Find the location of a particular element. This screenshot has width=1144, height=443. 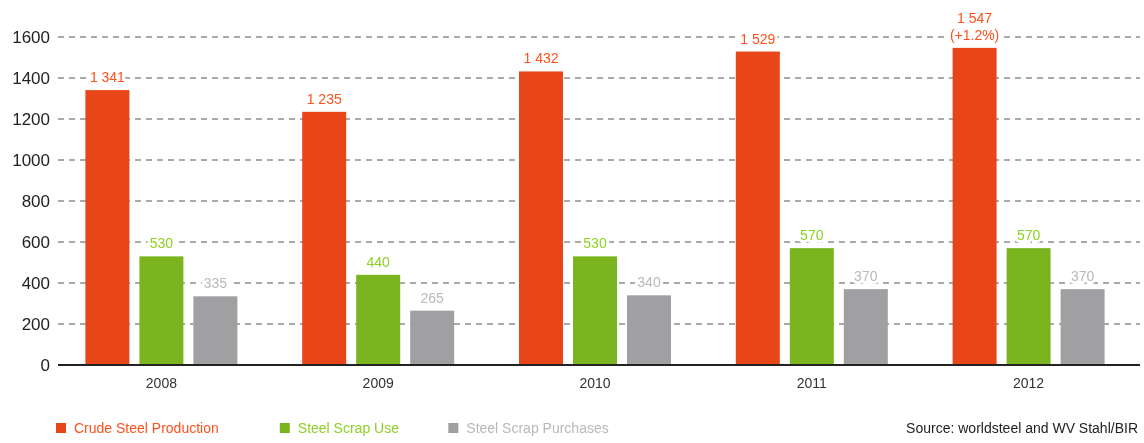

legend-label: Steel Scrap Purchases is located at coordinates (537, 428).